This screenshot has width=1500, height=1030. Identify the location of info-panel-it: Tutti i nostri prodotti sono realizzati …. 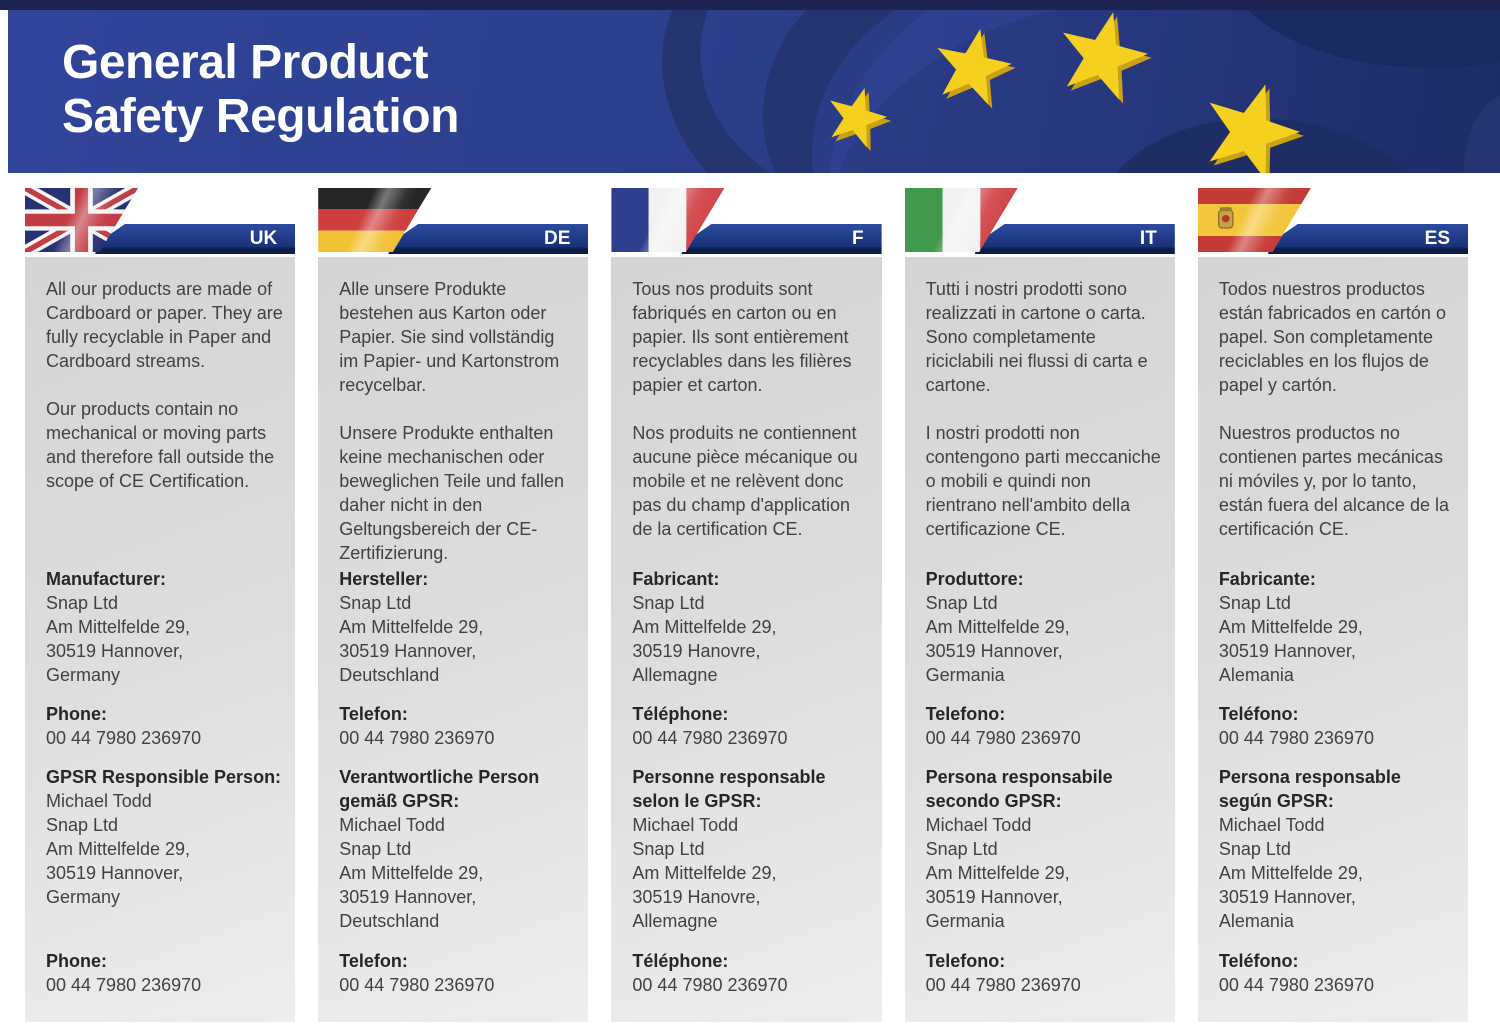
(1039, 639).